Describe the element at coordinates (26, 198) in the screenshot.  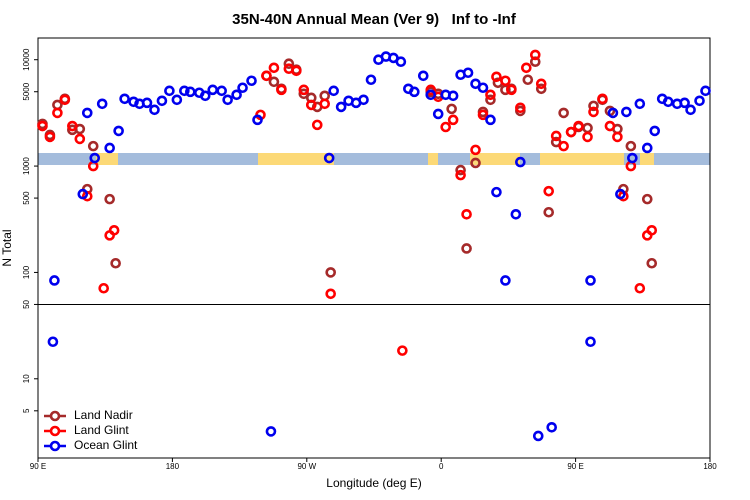
I see `y-tick-label: 500` at that location.